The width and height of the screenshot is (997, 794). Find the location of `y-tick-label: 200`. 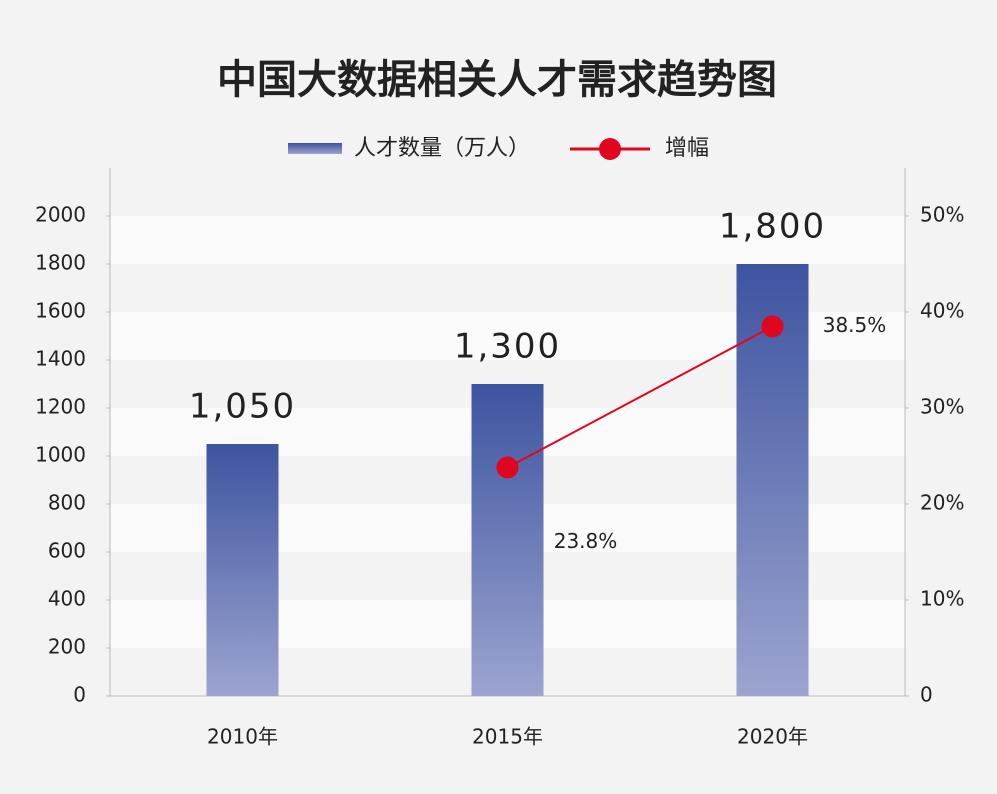

y-tick-label: 200 is located at coordinates (67, 647).